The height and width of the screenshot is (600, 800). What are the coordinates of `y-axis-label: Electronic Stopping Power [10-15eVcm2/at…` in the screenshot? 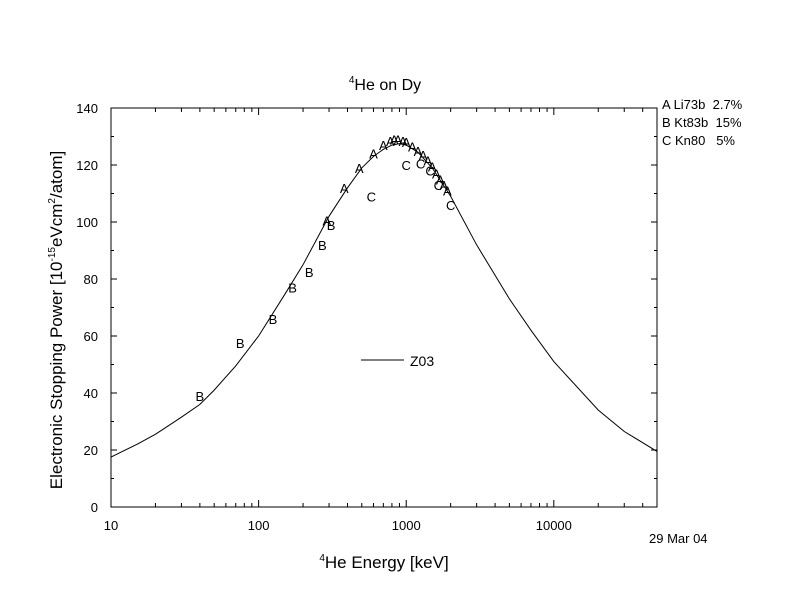 It's located at (56, 320).